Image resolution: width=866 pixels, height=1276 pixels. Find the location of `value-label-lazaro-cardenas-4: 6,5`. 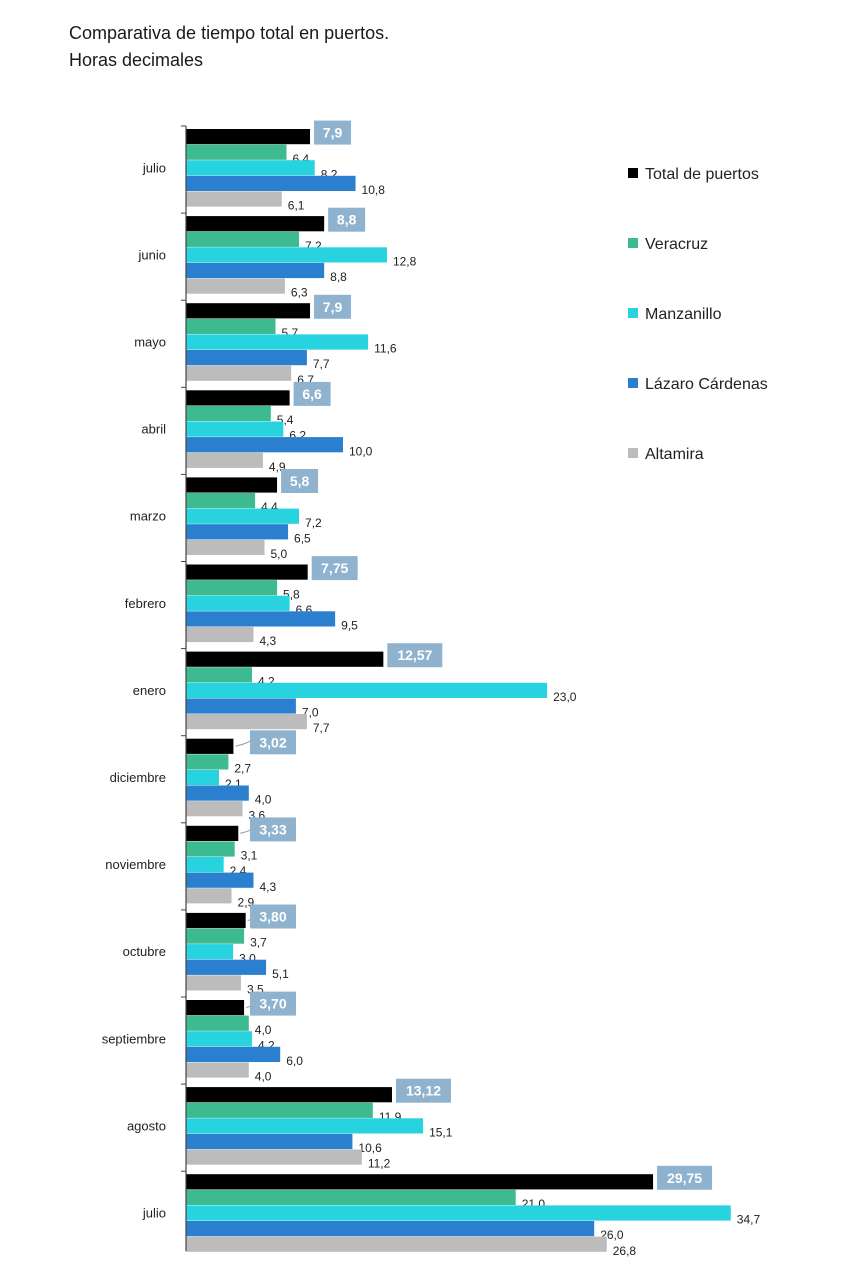

value-label-lazaro-cardenas-4: 6,5 is located at coordinates (302, 538).